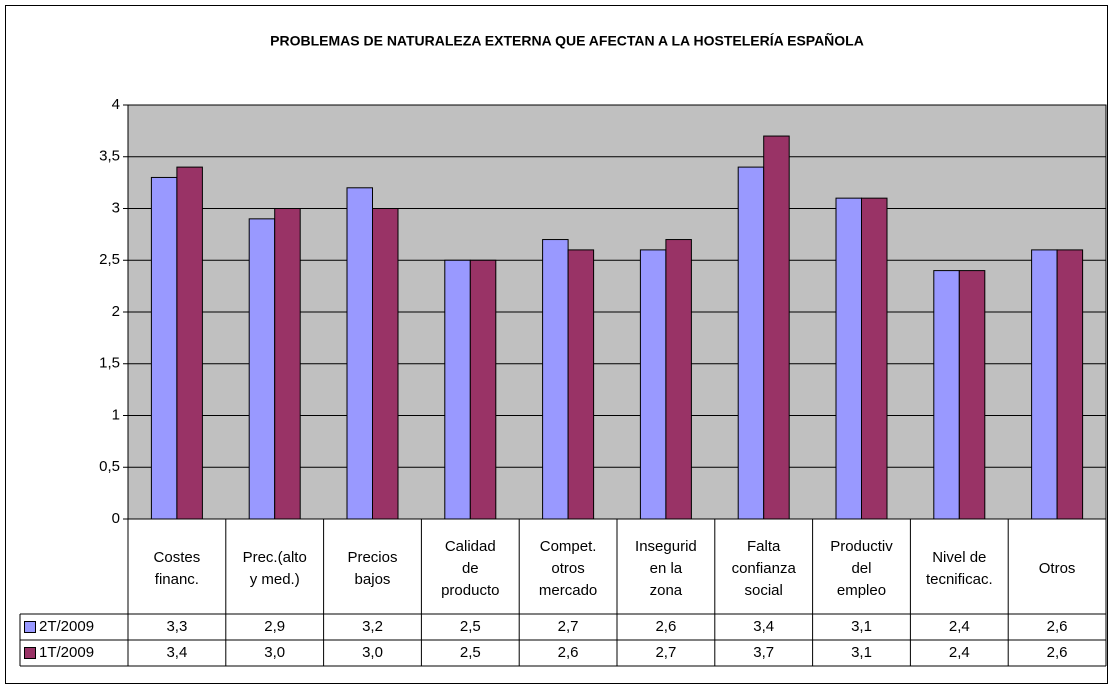 This screenshot has width=1109, height=689. I want to click on y-tick-label: 0,5, so click(109, 466).